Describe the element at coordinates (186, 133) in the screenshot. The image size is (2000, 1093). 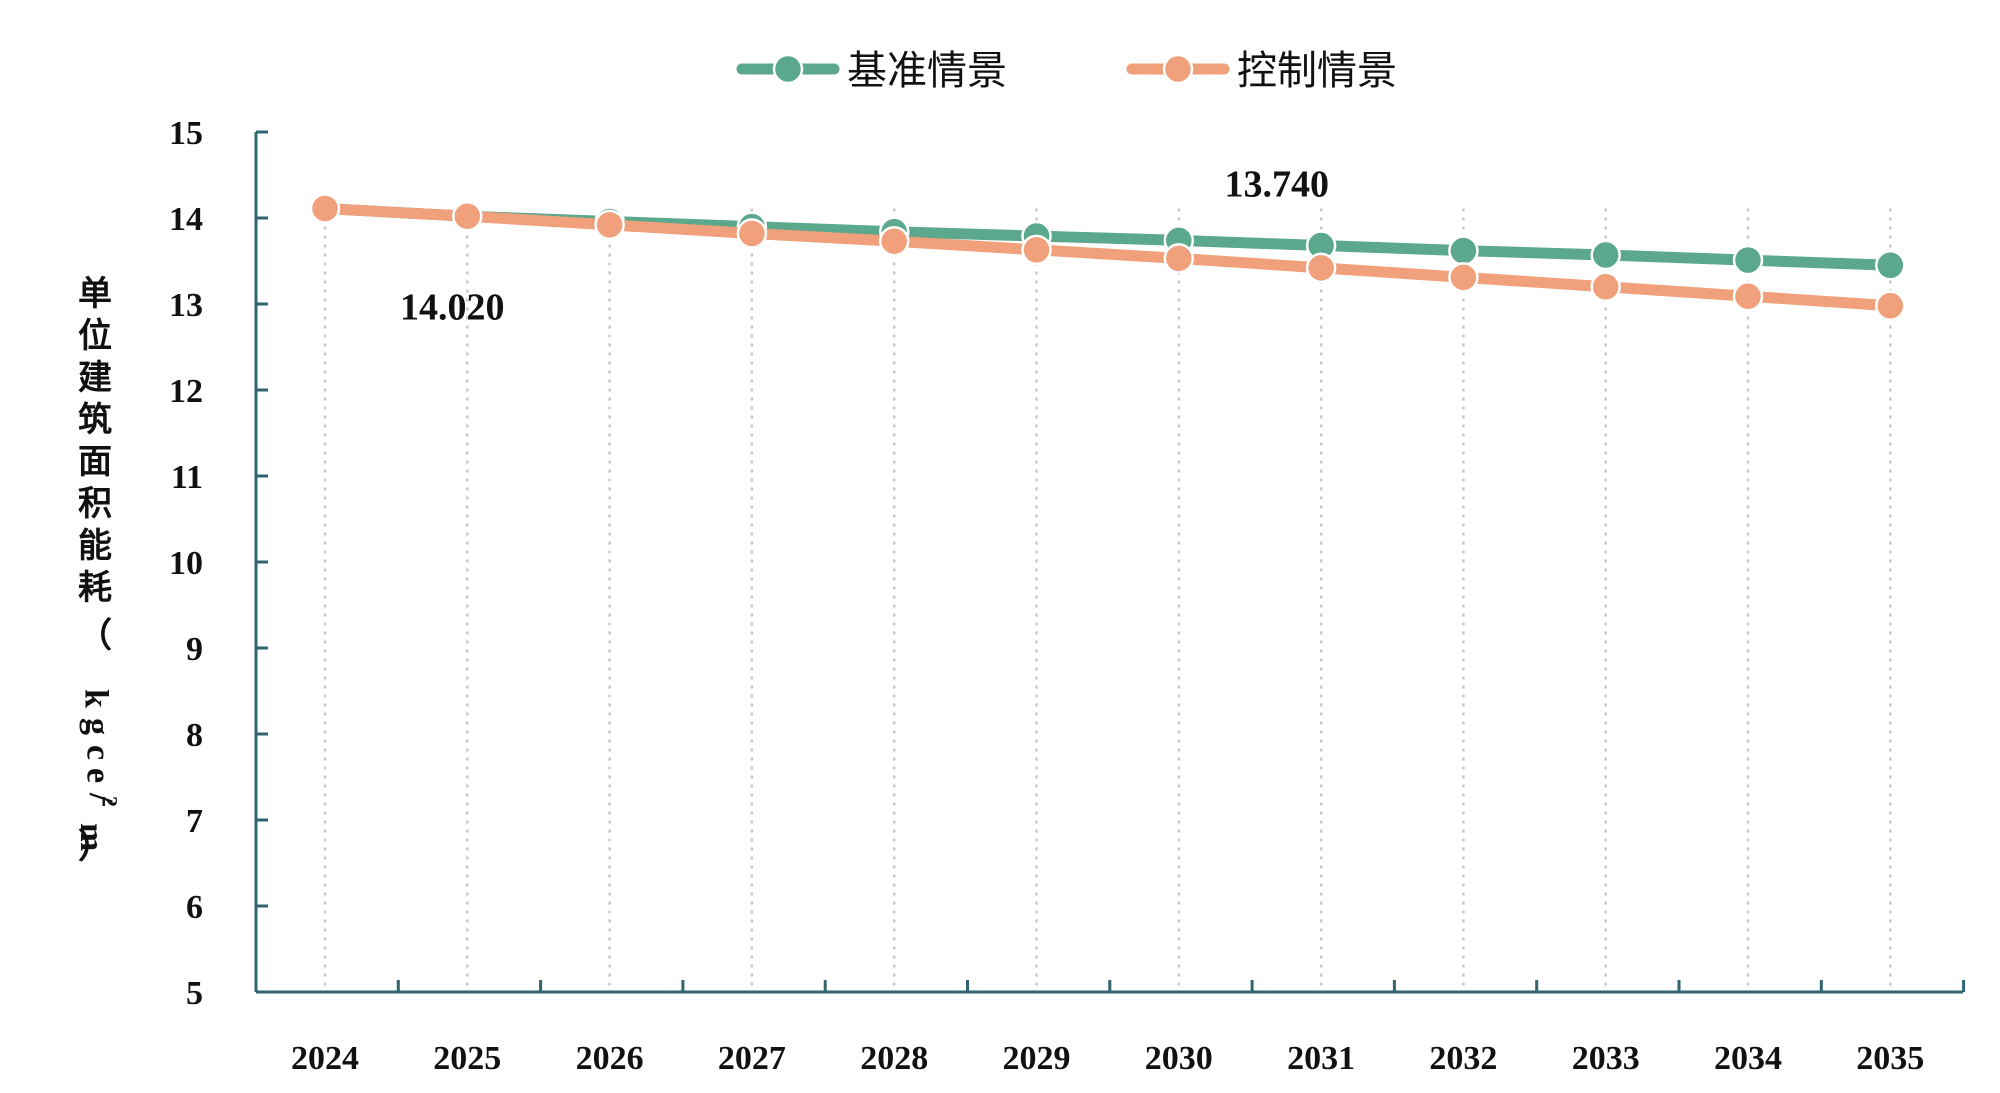
I see `y-tick-label: 15` at that location.